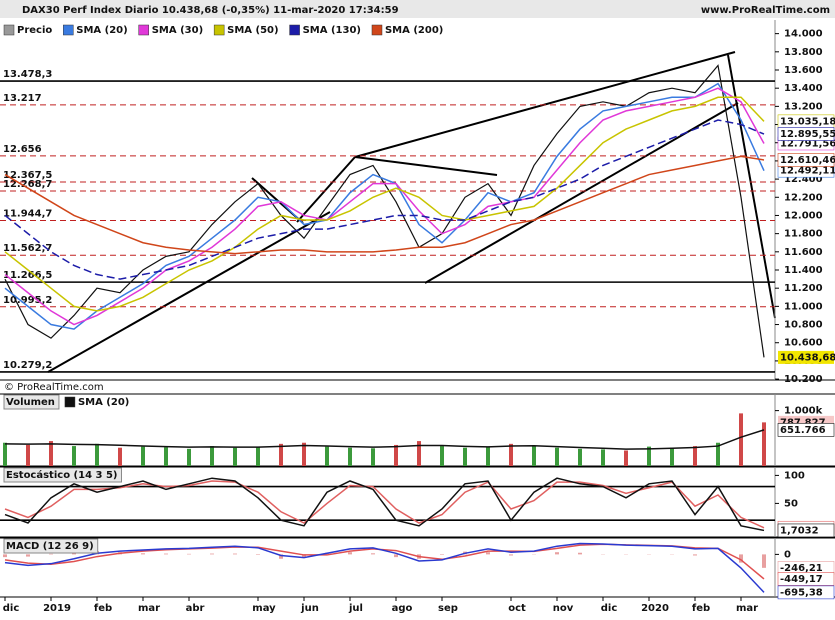 The image size is (835, 620). Describe the element at coordinates (803, 234) in the screenshot. I see `y-tick-label: 11.800` at that location.